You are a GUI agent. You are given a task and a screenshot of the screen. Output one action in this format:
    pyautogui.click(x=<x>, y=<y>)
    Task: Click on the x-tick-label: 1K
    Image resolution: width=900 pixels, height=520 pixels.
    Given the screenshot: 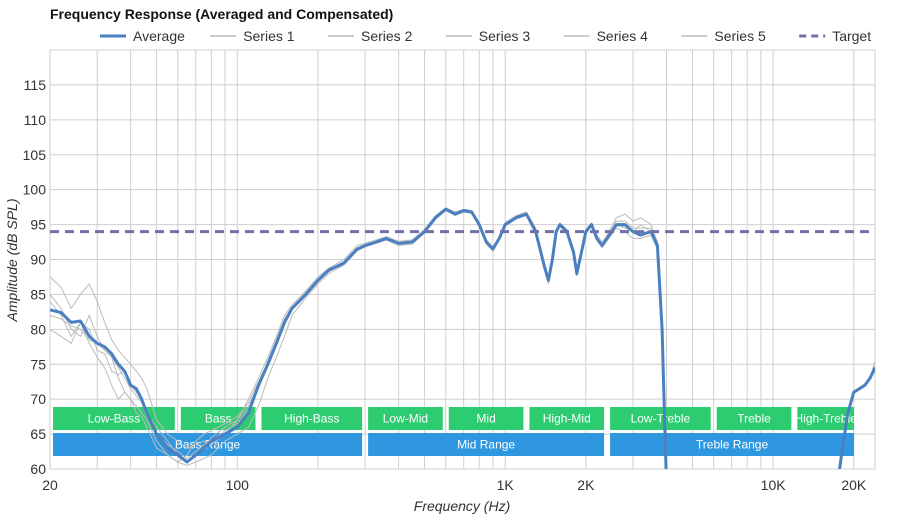 What is the action you would take?
    pyautogui.click(x=506, y=485)
    